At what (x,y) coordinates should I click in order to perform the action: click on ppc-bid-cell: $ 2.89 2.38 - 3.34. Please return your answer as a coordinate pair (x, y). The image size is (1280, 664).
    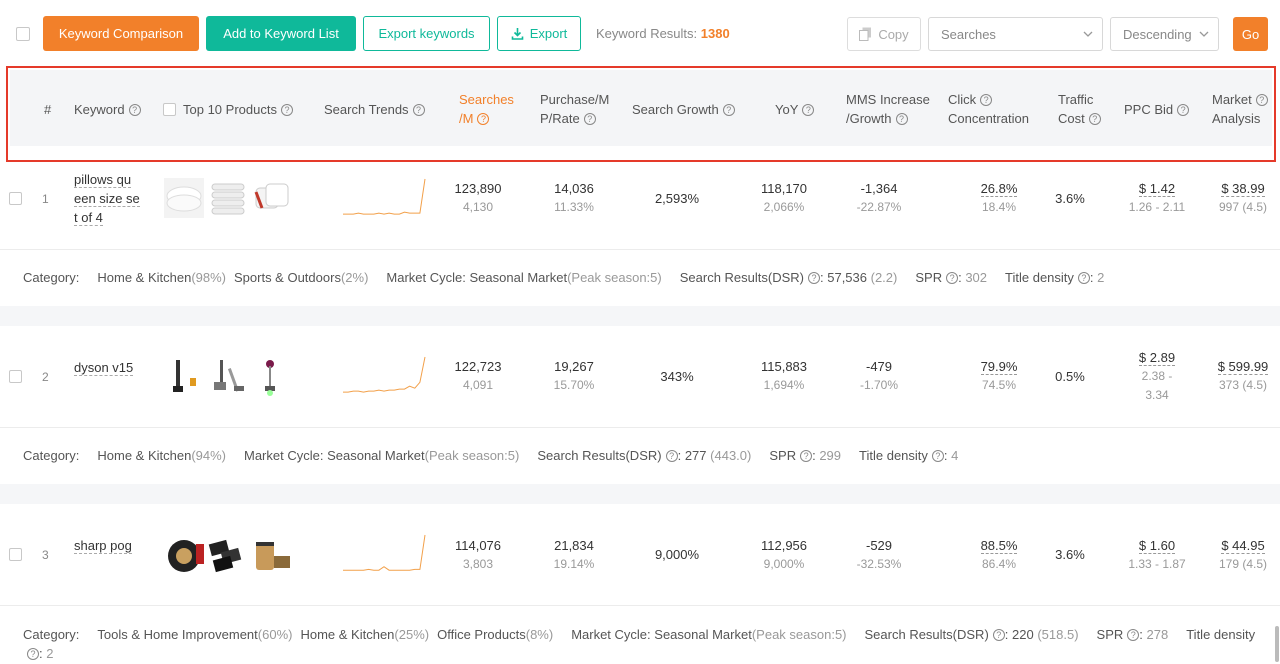
    Looking at the image, I should click on (1157, 376).